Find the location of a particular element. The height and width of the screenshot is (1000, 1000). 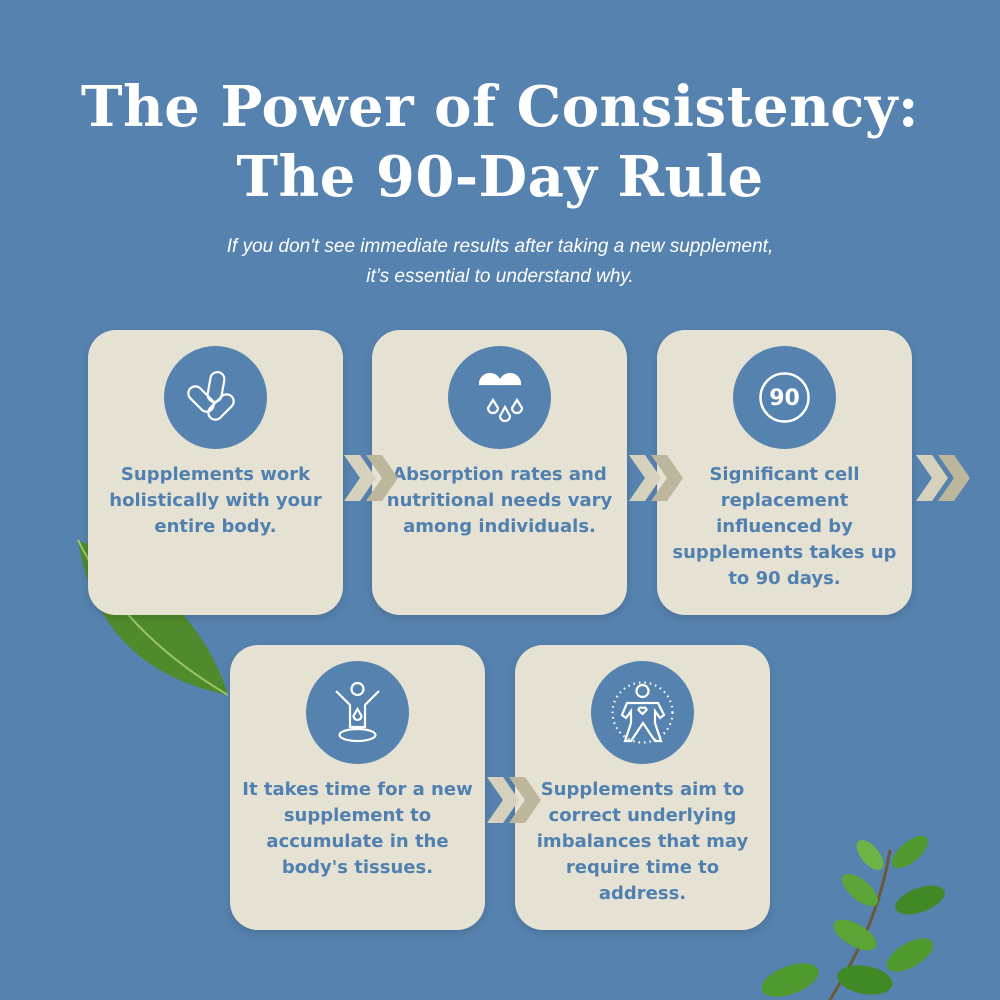

capsules-icon is located at coordinates (215, 397).